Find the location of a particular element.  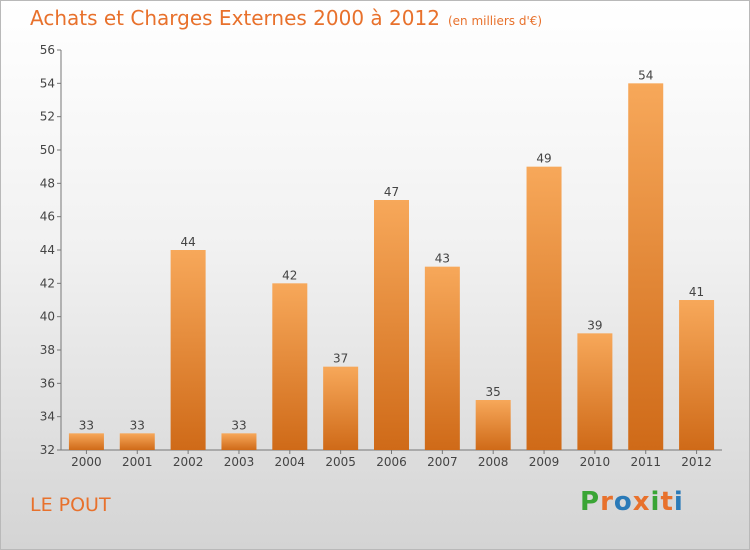

x-tick-label: 2010 is located at coordinates (595, 462).